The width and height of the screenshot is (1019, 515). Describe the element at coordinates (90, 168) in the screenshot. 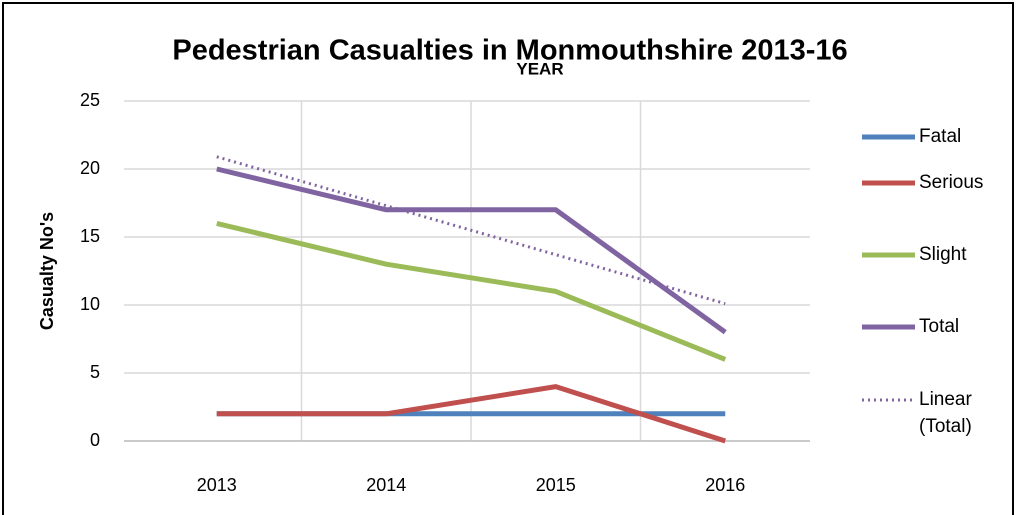

I see `y-tick-label: 20` at that location.